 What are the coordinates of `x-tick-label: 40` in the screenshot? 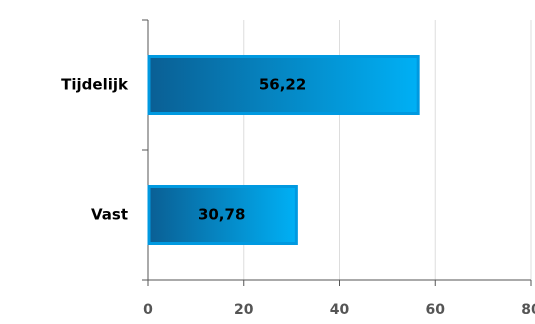 It's located at (340, 310).